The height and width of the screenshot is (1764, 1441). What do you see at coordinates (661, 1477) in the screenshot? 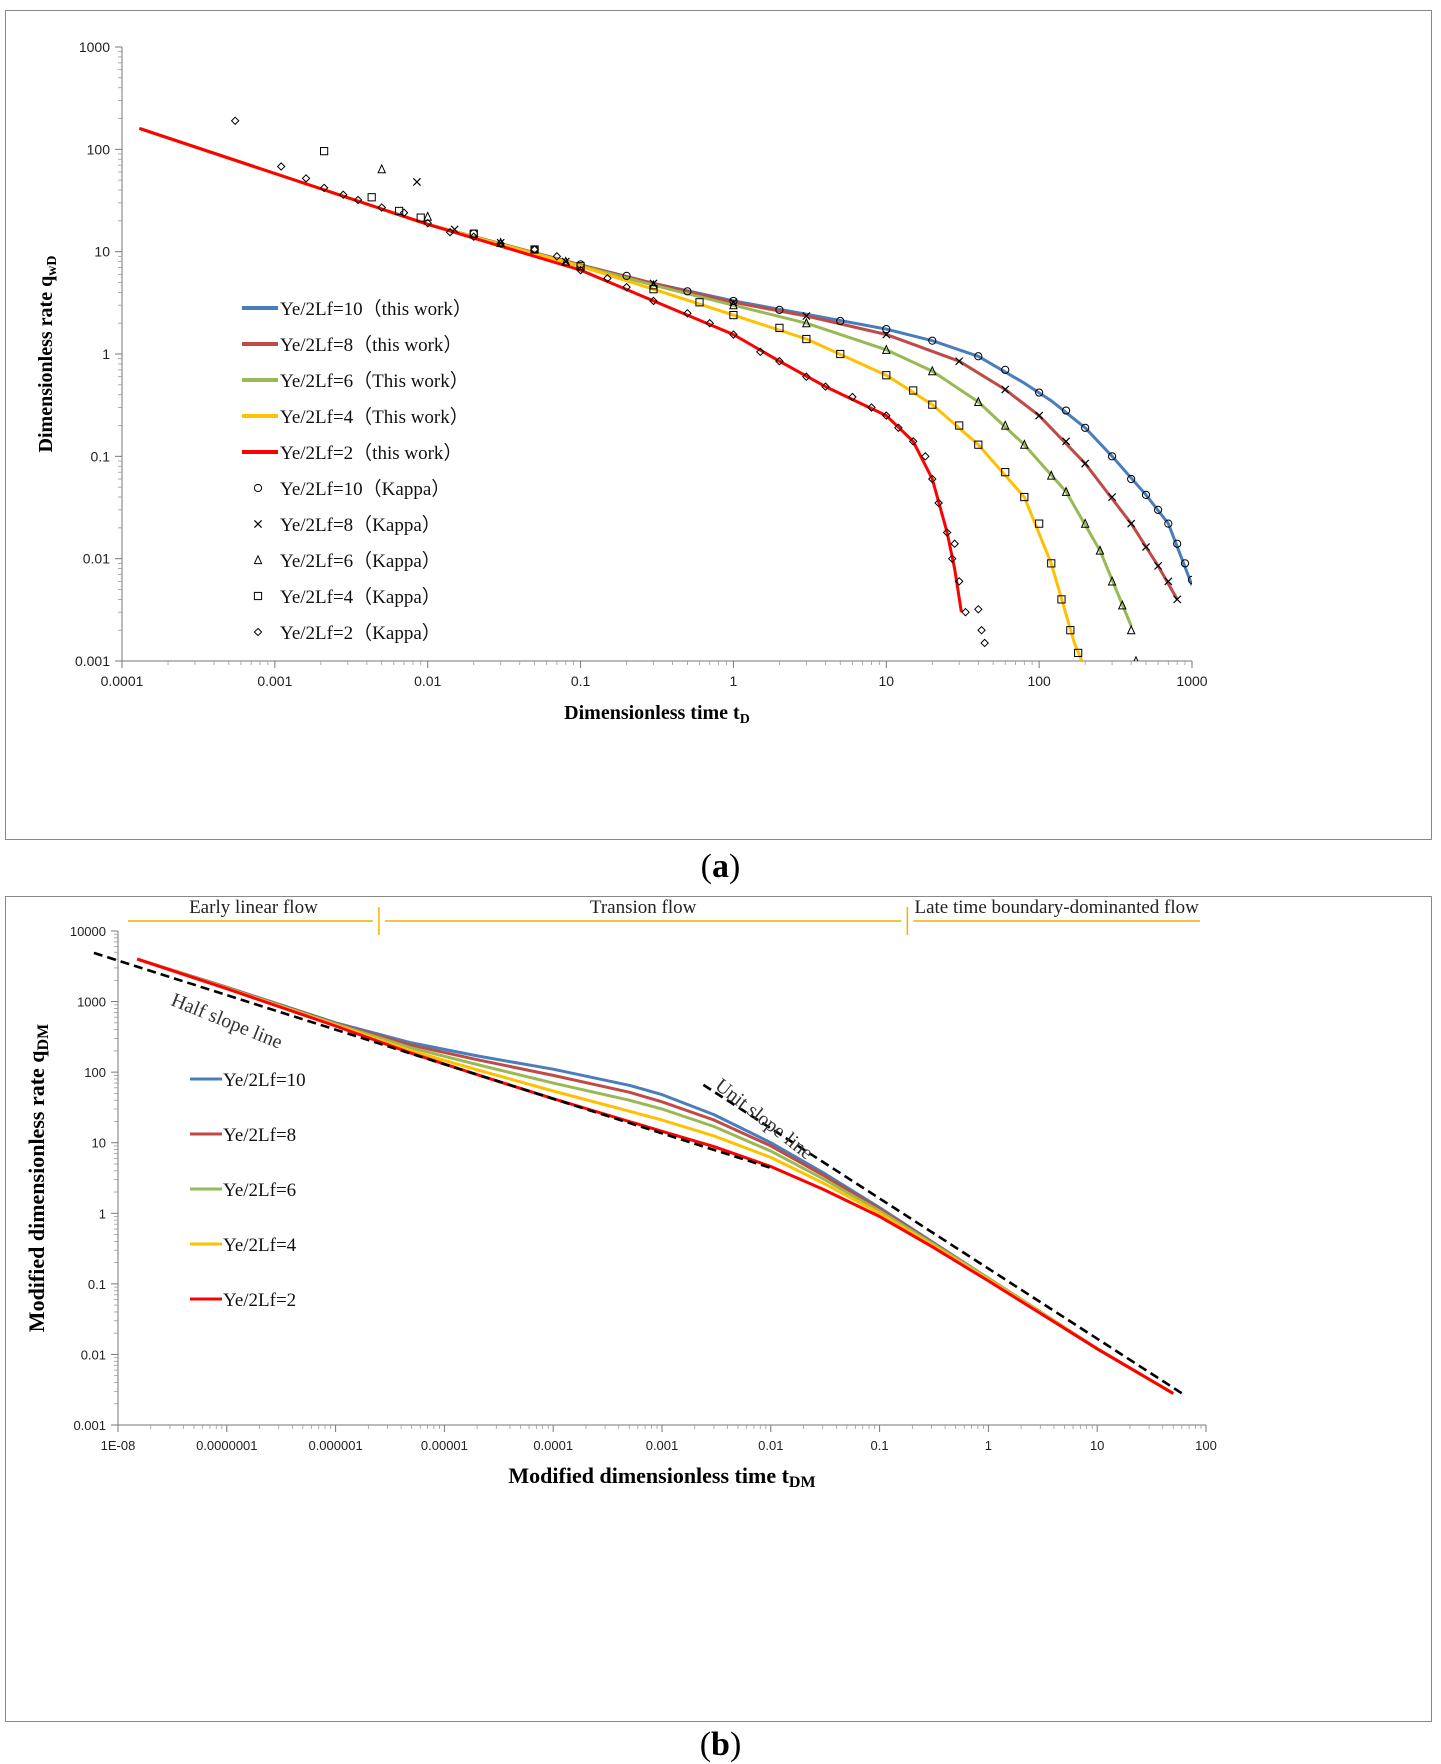
I see `x-axis-title: Modified dimensionless time tDM` at bounding box center [661, 1477].